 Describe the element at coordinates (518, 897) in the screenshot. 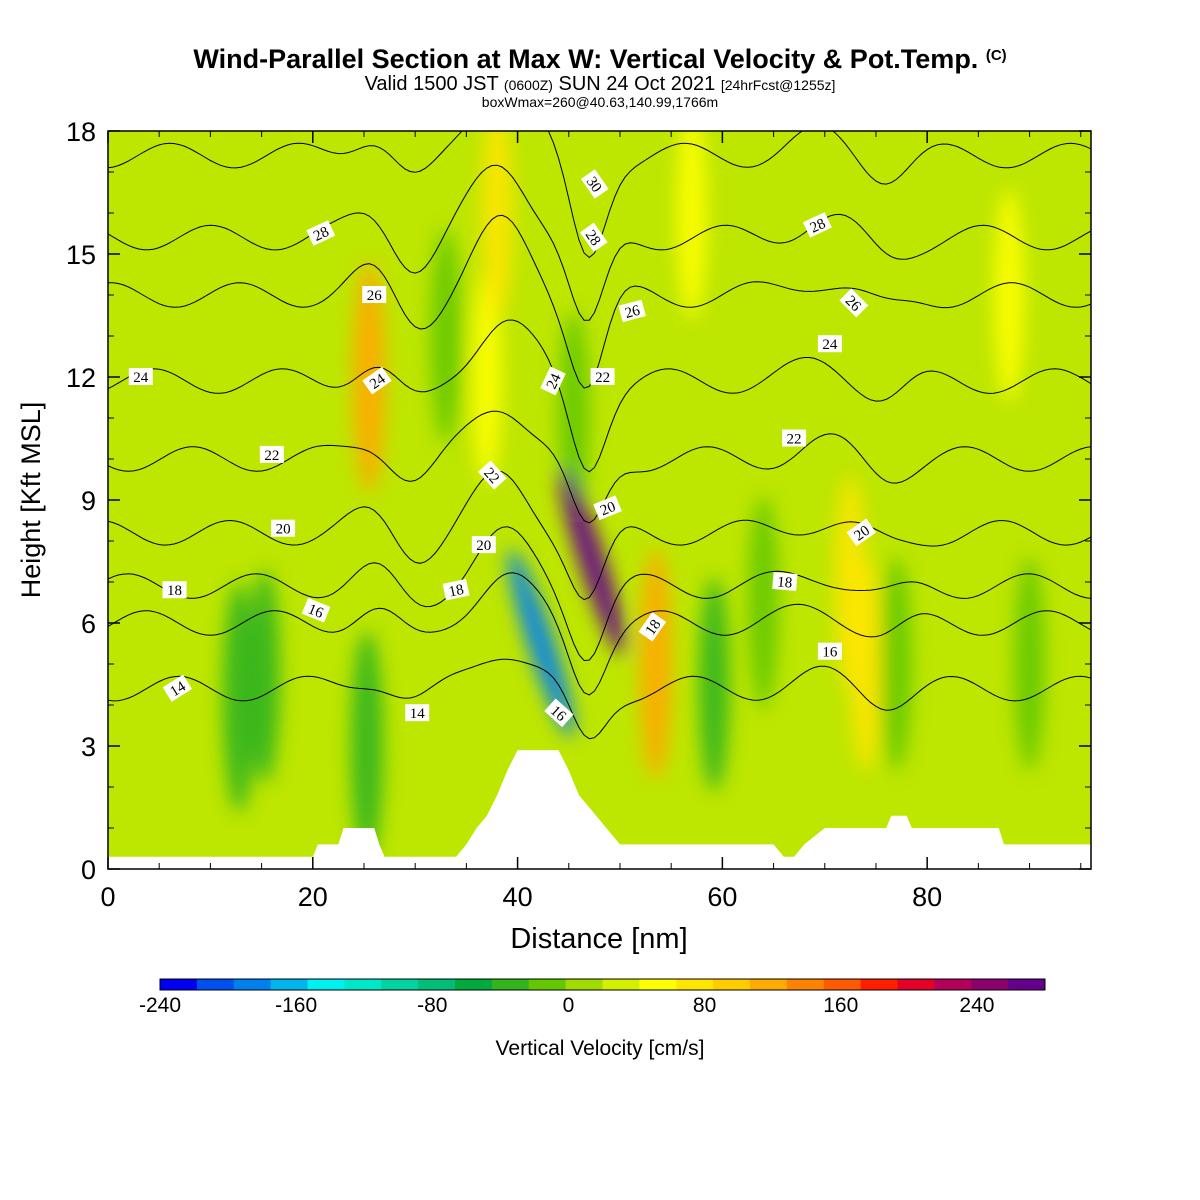

I see `x-tick-label: 40` at that location.